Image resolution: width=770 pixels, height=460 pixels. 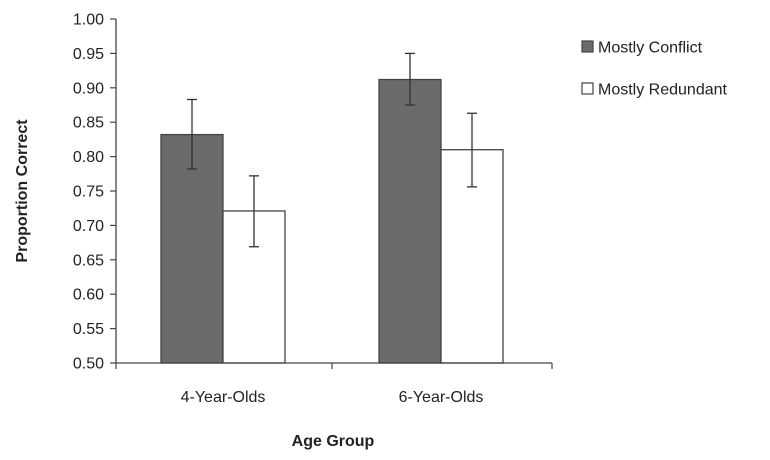 What do you see at coordinates (88, 123) in the screenshot?
I see `y-tick-label: 0.85` at bounding box center [88, 123].